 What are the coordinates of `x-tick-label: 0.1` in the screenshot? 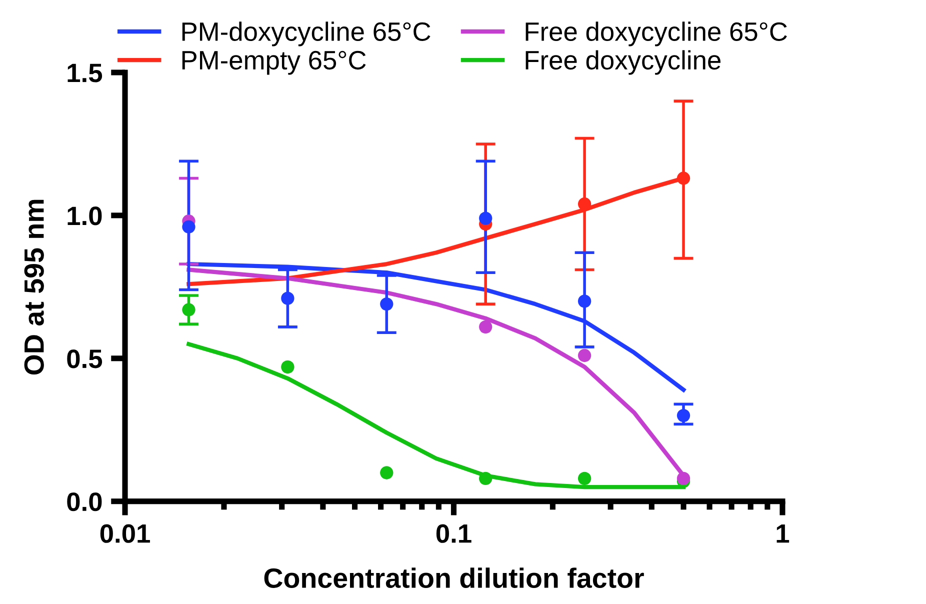 It's located at (454, 533).